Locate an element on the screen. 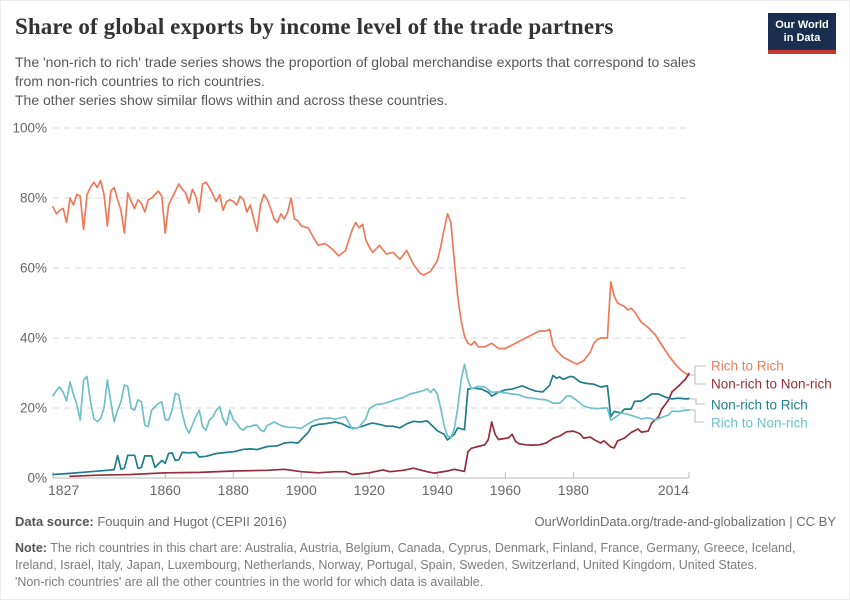  legend-label-rich-to-non-rich: Rich to Non-rich is located at coordinates (759, 423).